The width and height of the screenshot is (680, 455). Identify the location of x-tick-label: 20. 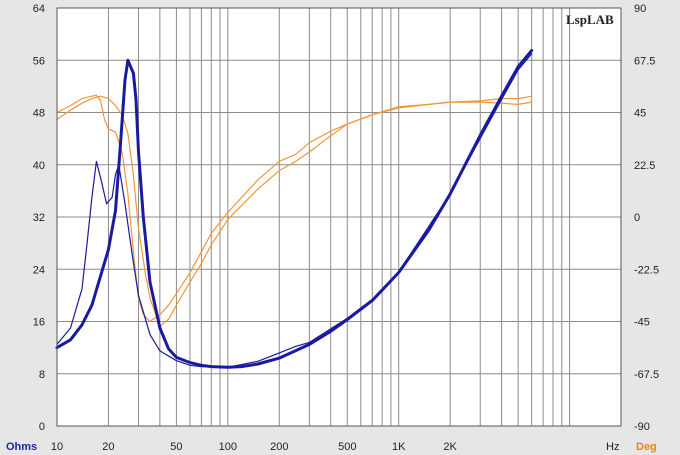
(108, 447).